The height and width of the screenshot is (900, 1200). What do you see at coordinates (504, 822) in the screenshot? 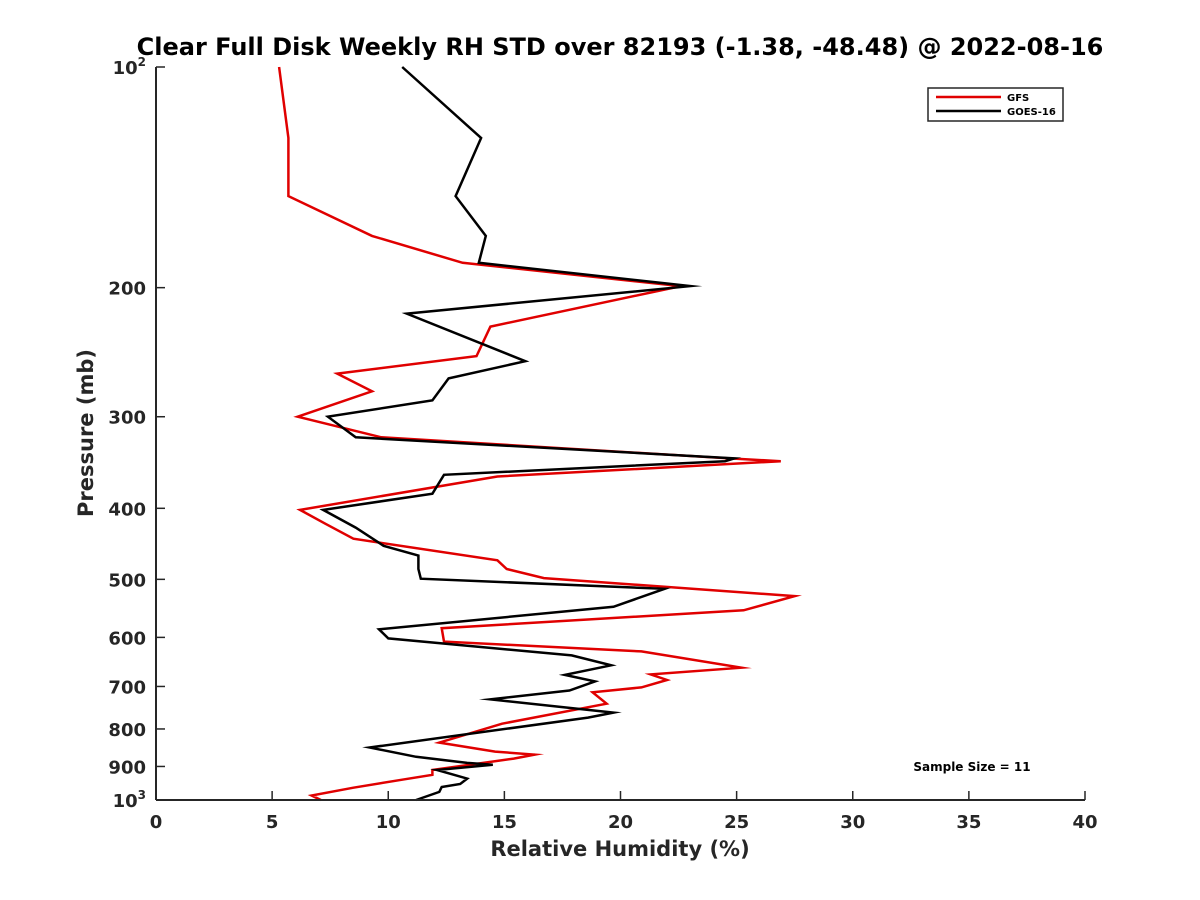
I see `x-tick-label: 15` at bounding box center [504, 822].